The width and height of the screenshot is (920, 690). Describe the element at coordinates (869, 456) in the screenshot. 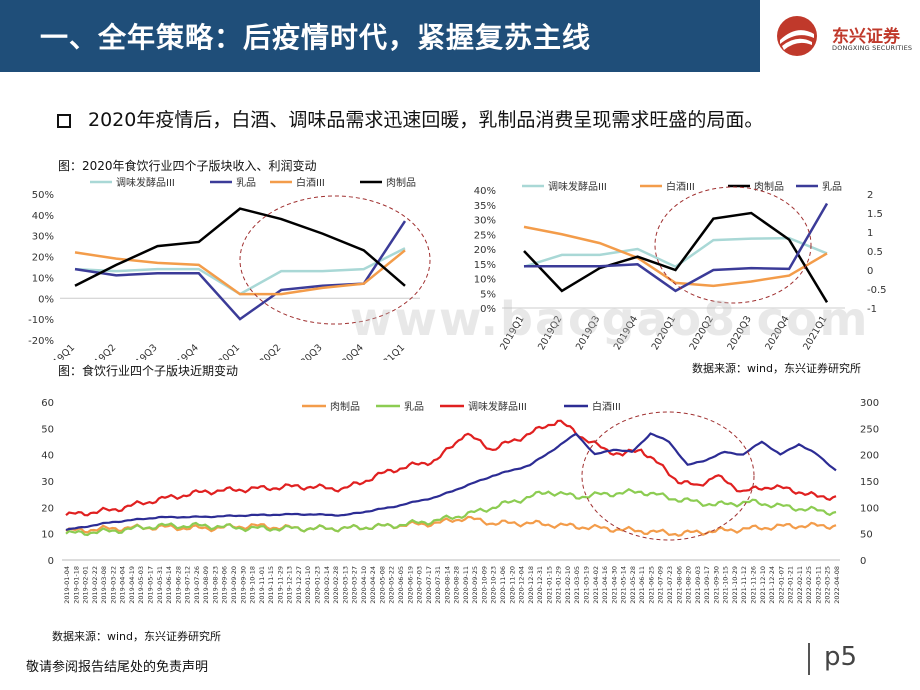

I see `y2-tick-label: 200` at that location.